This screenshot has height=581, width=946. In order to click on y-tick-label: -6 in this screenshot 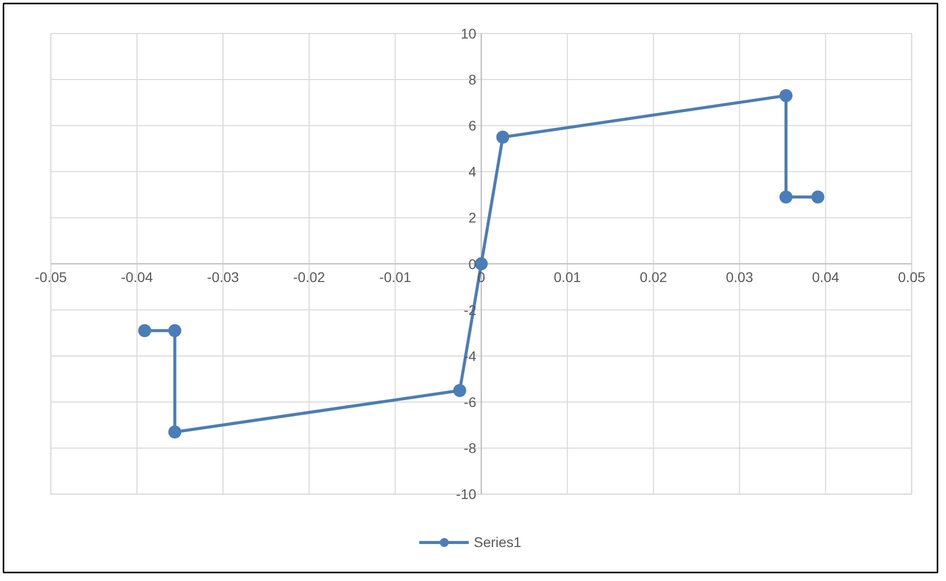, I will do `click(470, 402)`.